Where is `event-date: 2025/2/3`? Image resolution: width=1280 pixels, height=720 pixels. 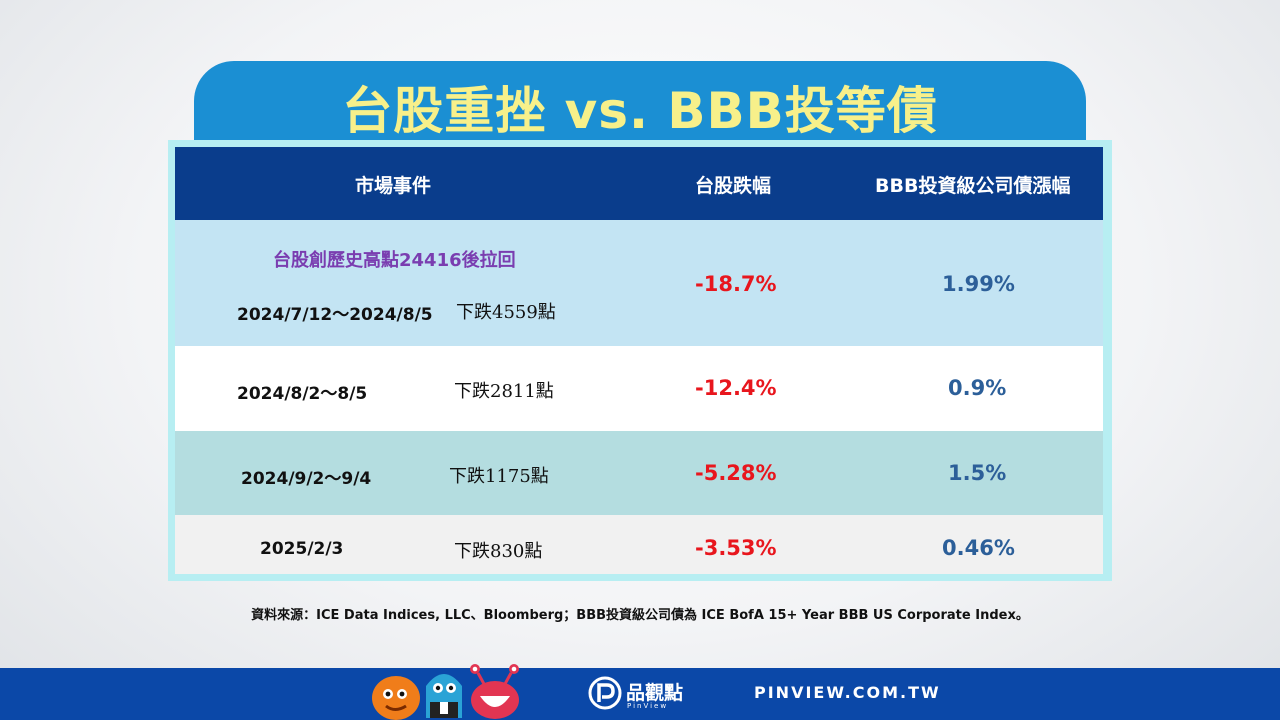
event-date: 2025/2/3 is located at coordinates (302, 549).